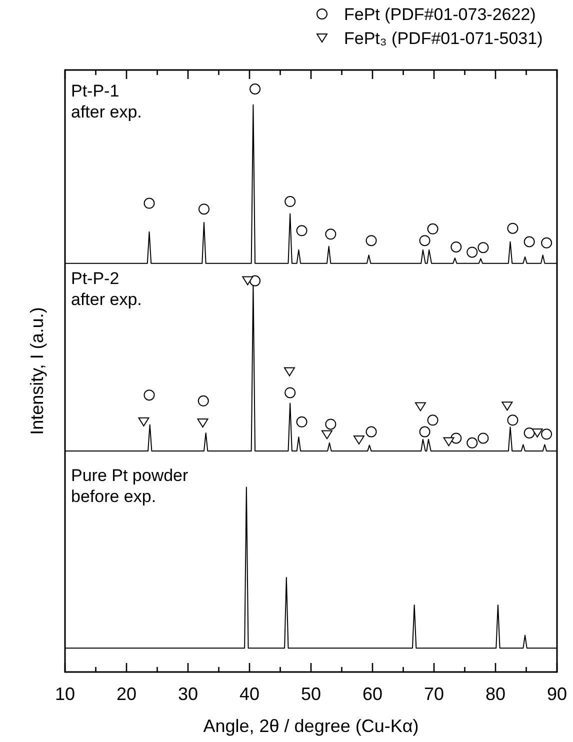 This screenshot has width=573, height=742. What do you see at coordinates (106, 101) in the screenshot?
I see `annotation: Pt-P-1 after exp.` at bounding box center [106, 101].